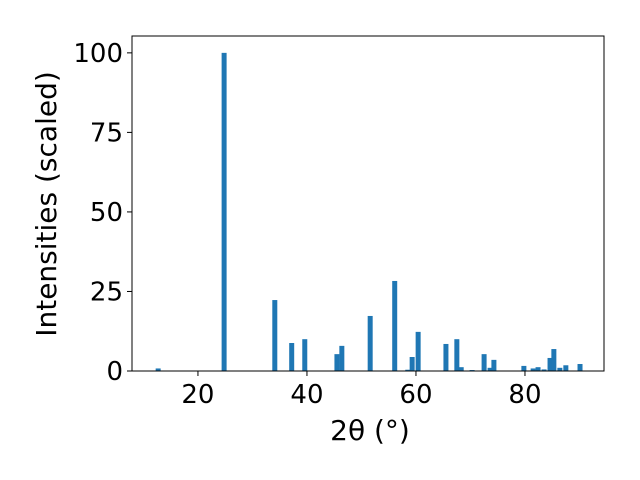 This screenshot has height=480, width=640. Describe the element at coordinates (106, 213) in the screenshot. I see `y-tick-label: 50` at that location.